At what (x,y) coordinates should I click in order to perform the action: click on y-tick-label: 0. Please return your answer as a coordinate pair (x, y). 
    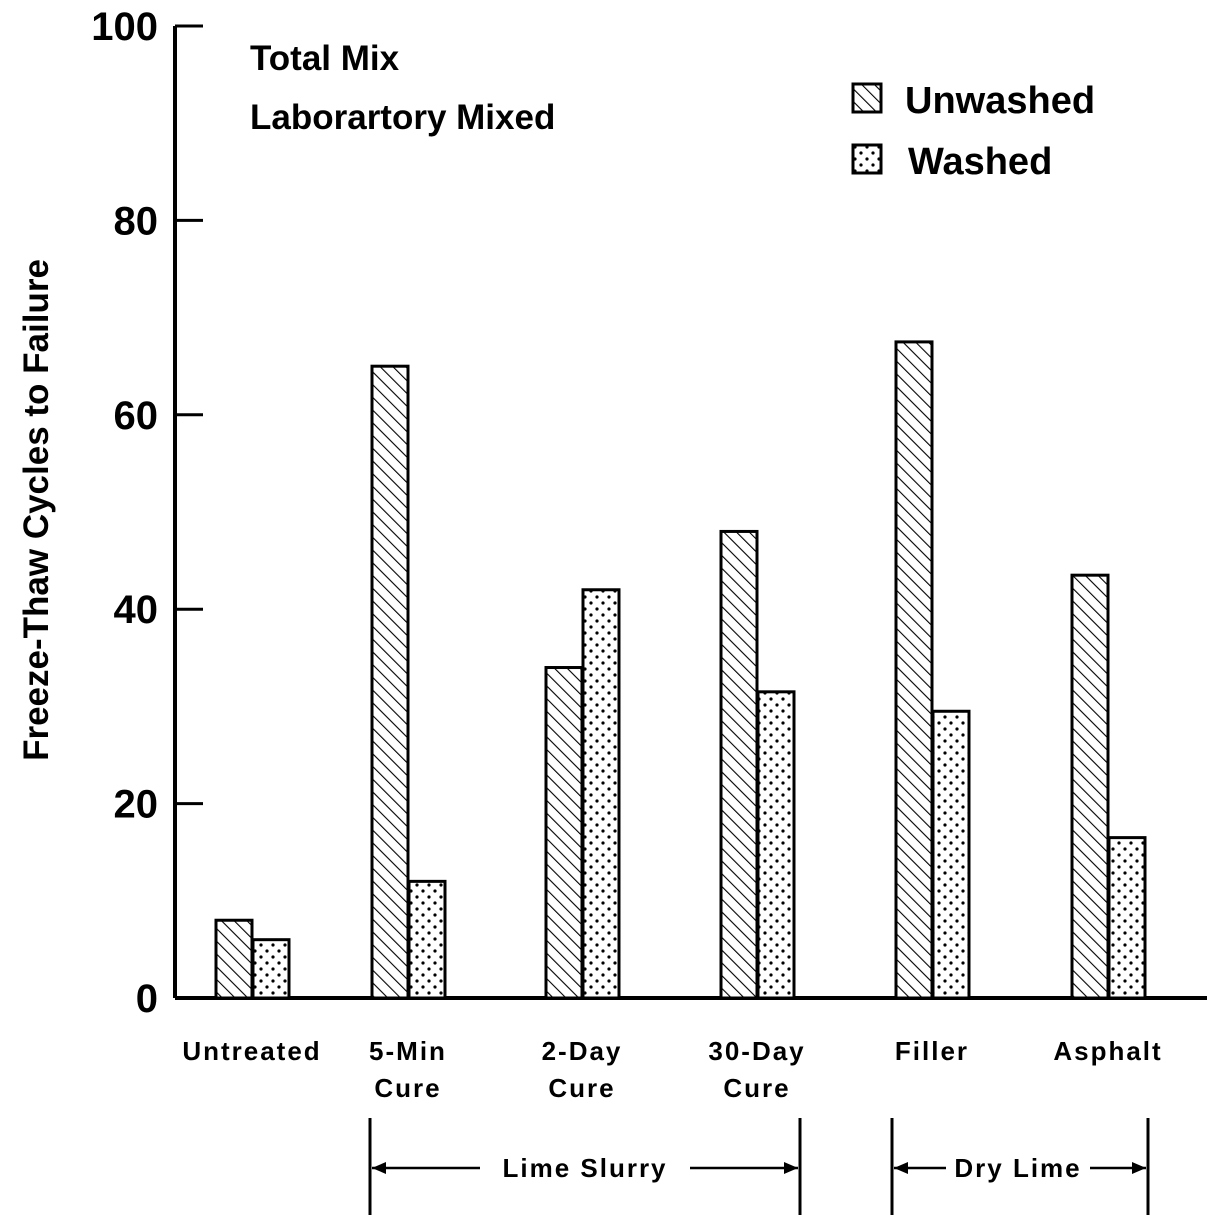
    Looking at the image, I should click on (147, 999).